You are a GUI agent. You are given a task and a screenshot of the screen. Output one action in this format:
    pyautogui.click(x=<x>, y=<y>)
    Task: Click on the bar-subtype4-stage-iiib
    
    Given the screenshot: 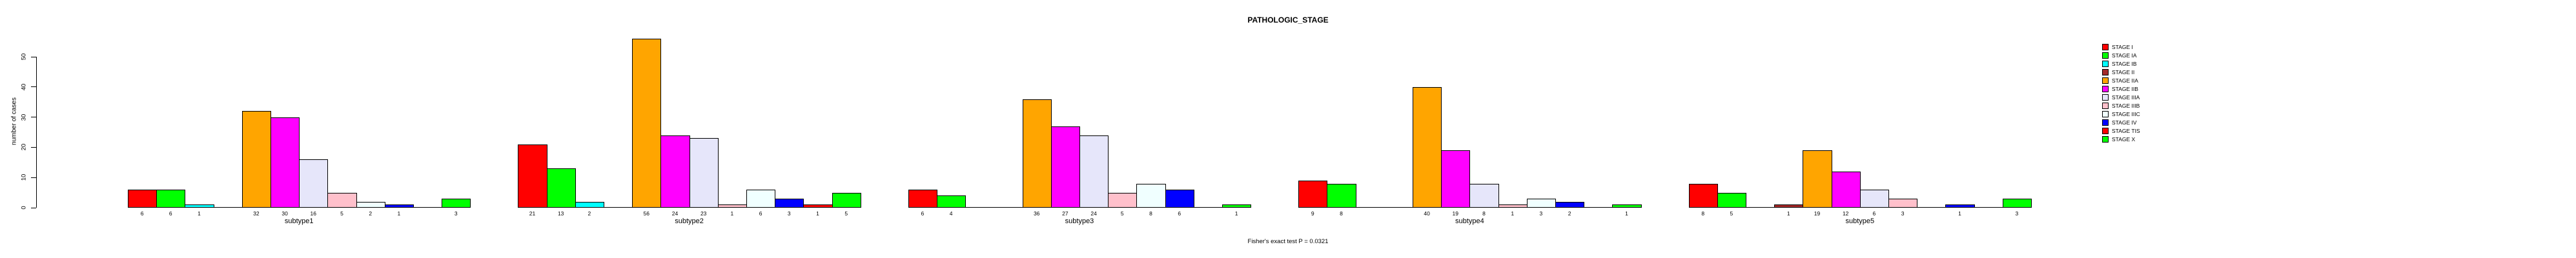 What is the action you would take?
    pyautogui.click(x=1513, y=206)
    